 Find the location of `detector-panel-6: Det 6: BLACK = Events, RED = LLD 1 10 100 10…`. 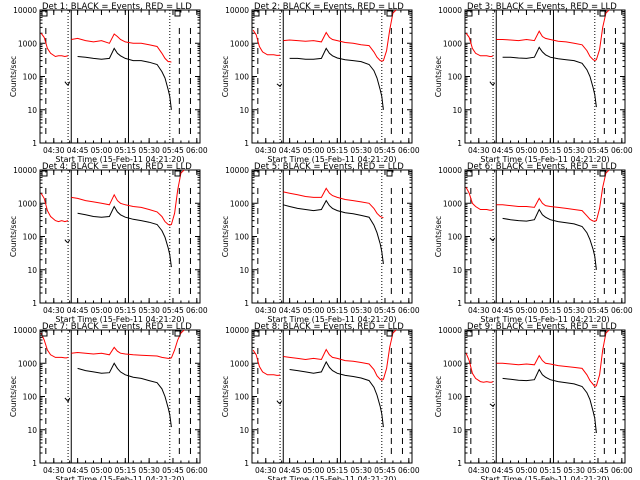

detector-panel-6: Det 6: BLACK = Events, RED = LLD 1 10 100 10… is located at coordinates (533, 243).